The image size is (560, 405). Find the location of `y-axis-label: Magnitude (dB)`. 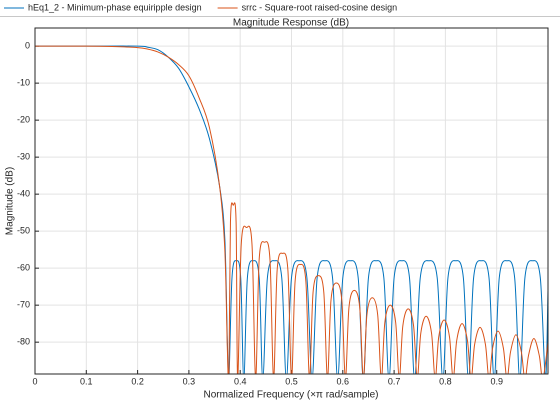

y-axis-label: Magnitude (dB) is located at coordinates (10, 201).